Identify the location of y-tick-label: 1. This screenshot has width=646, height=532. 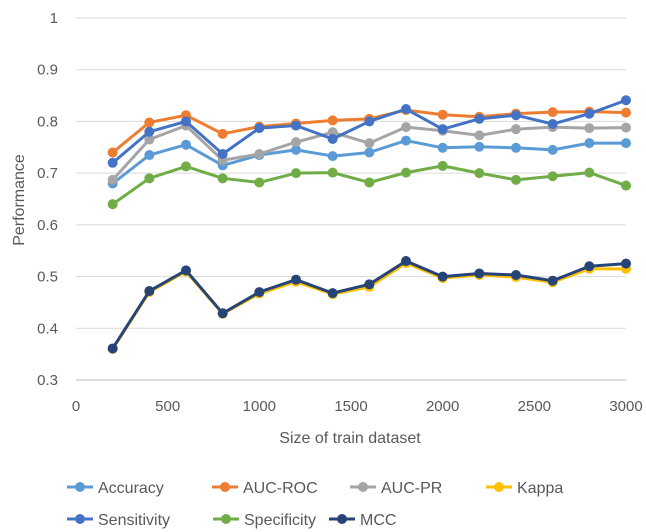
(54, 18).